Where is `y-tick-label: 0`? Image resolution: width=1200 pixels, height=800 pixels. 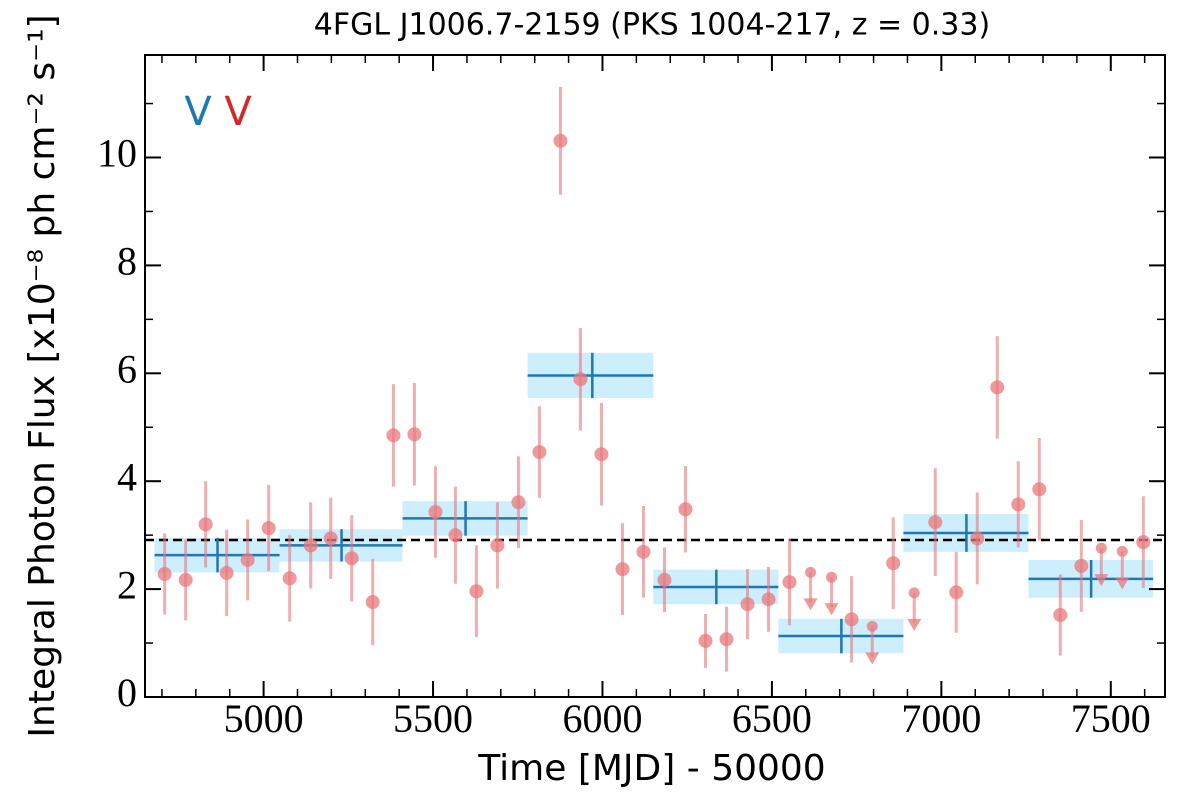
y-tick-label: 0 is located at coordinates (127, 692).